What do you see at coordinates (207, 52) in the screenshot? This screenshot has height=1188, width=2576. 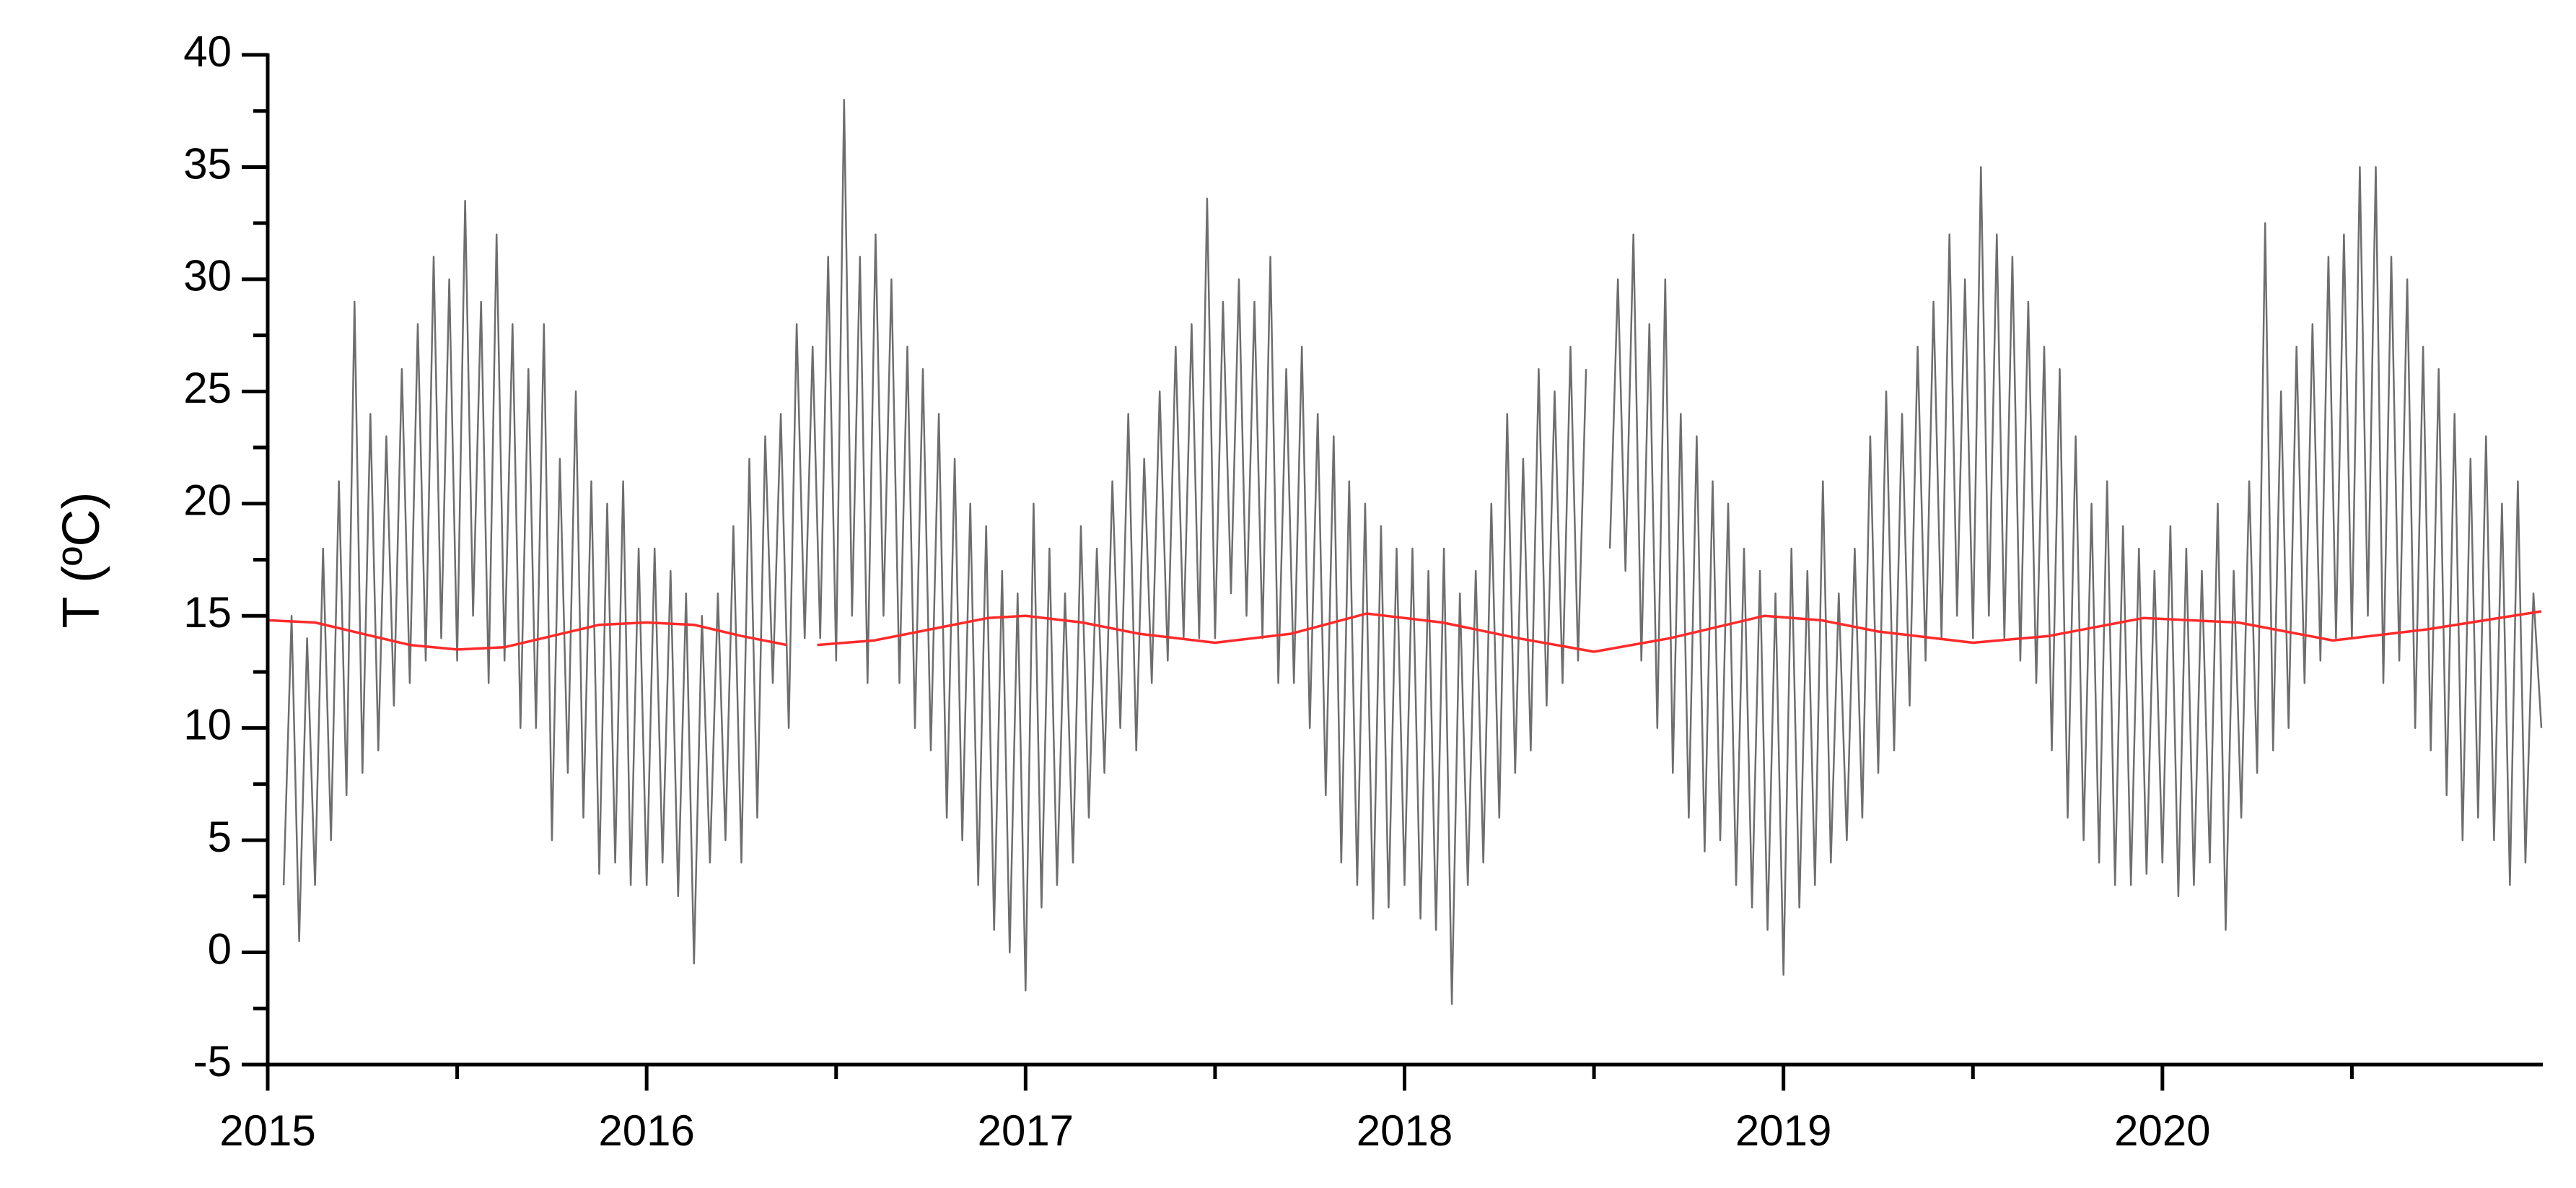 I see `y-tick-label: 40` at bounding box center [207, 52].